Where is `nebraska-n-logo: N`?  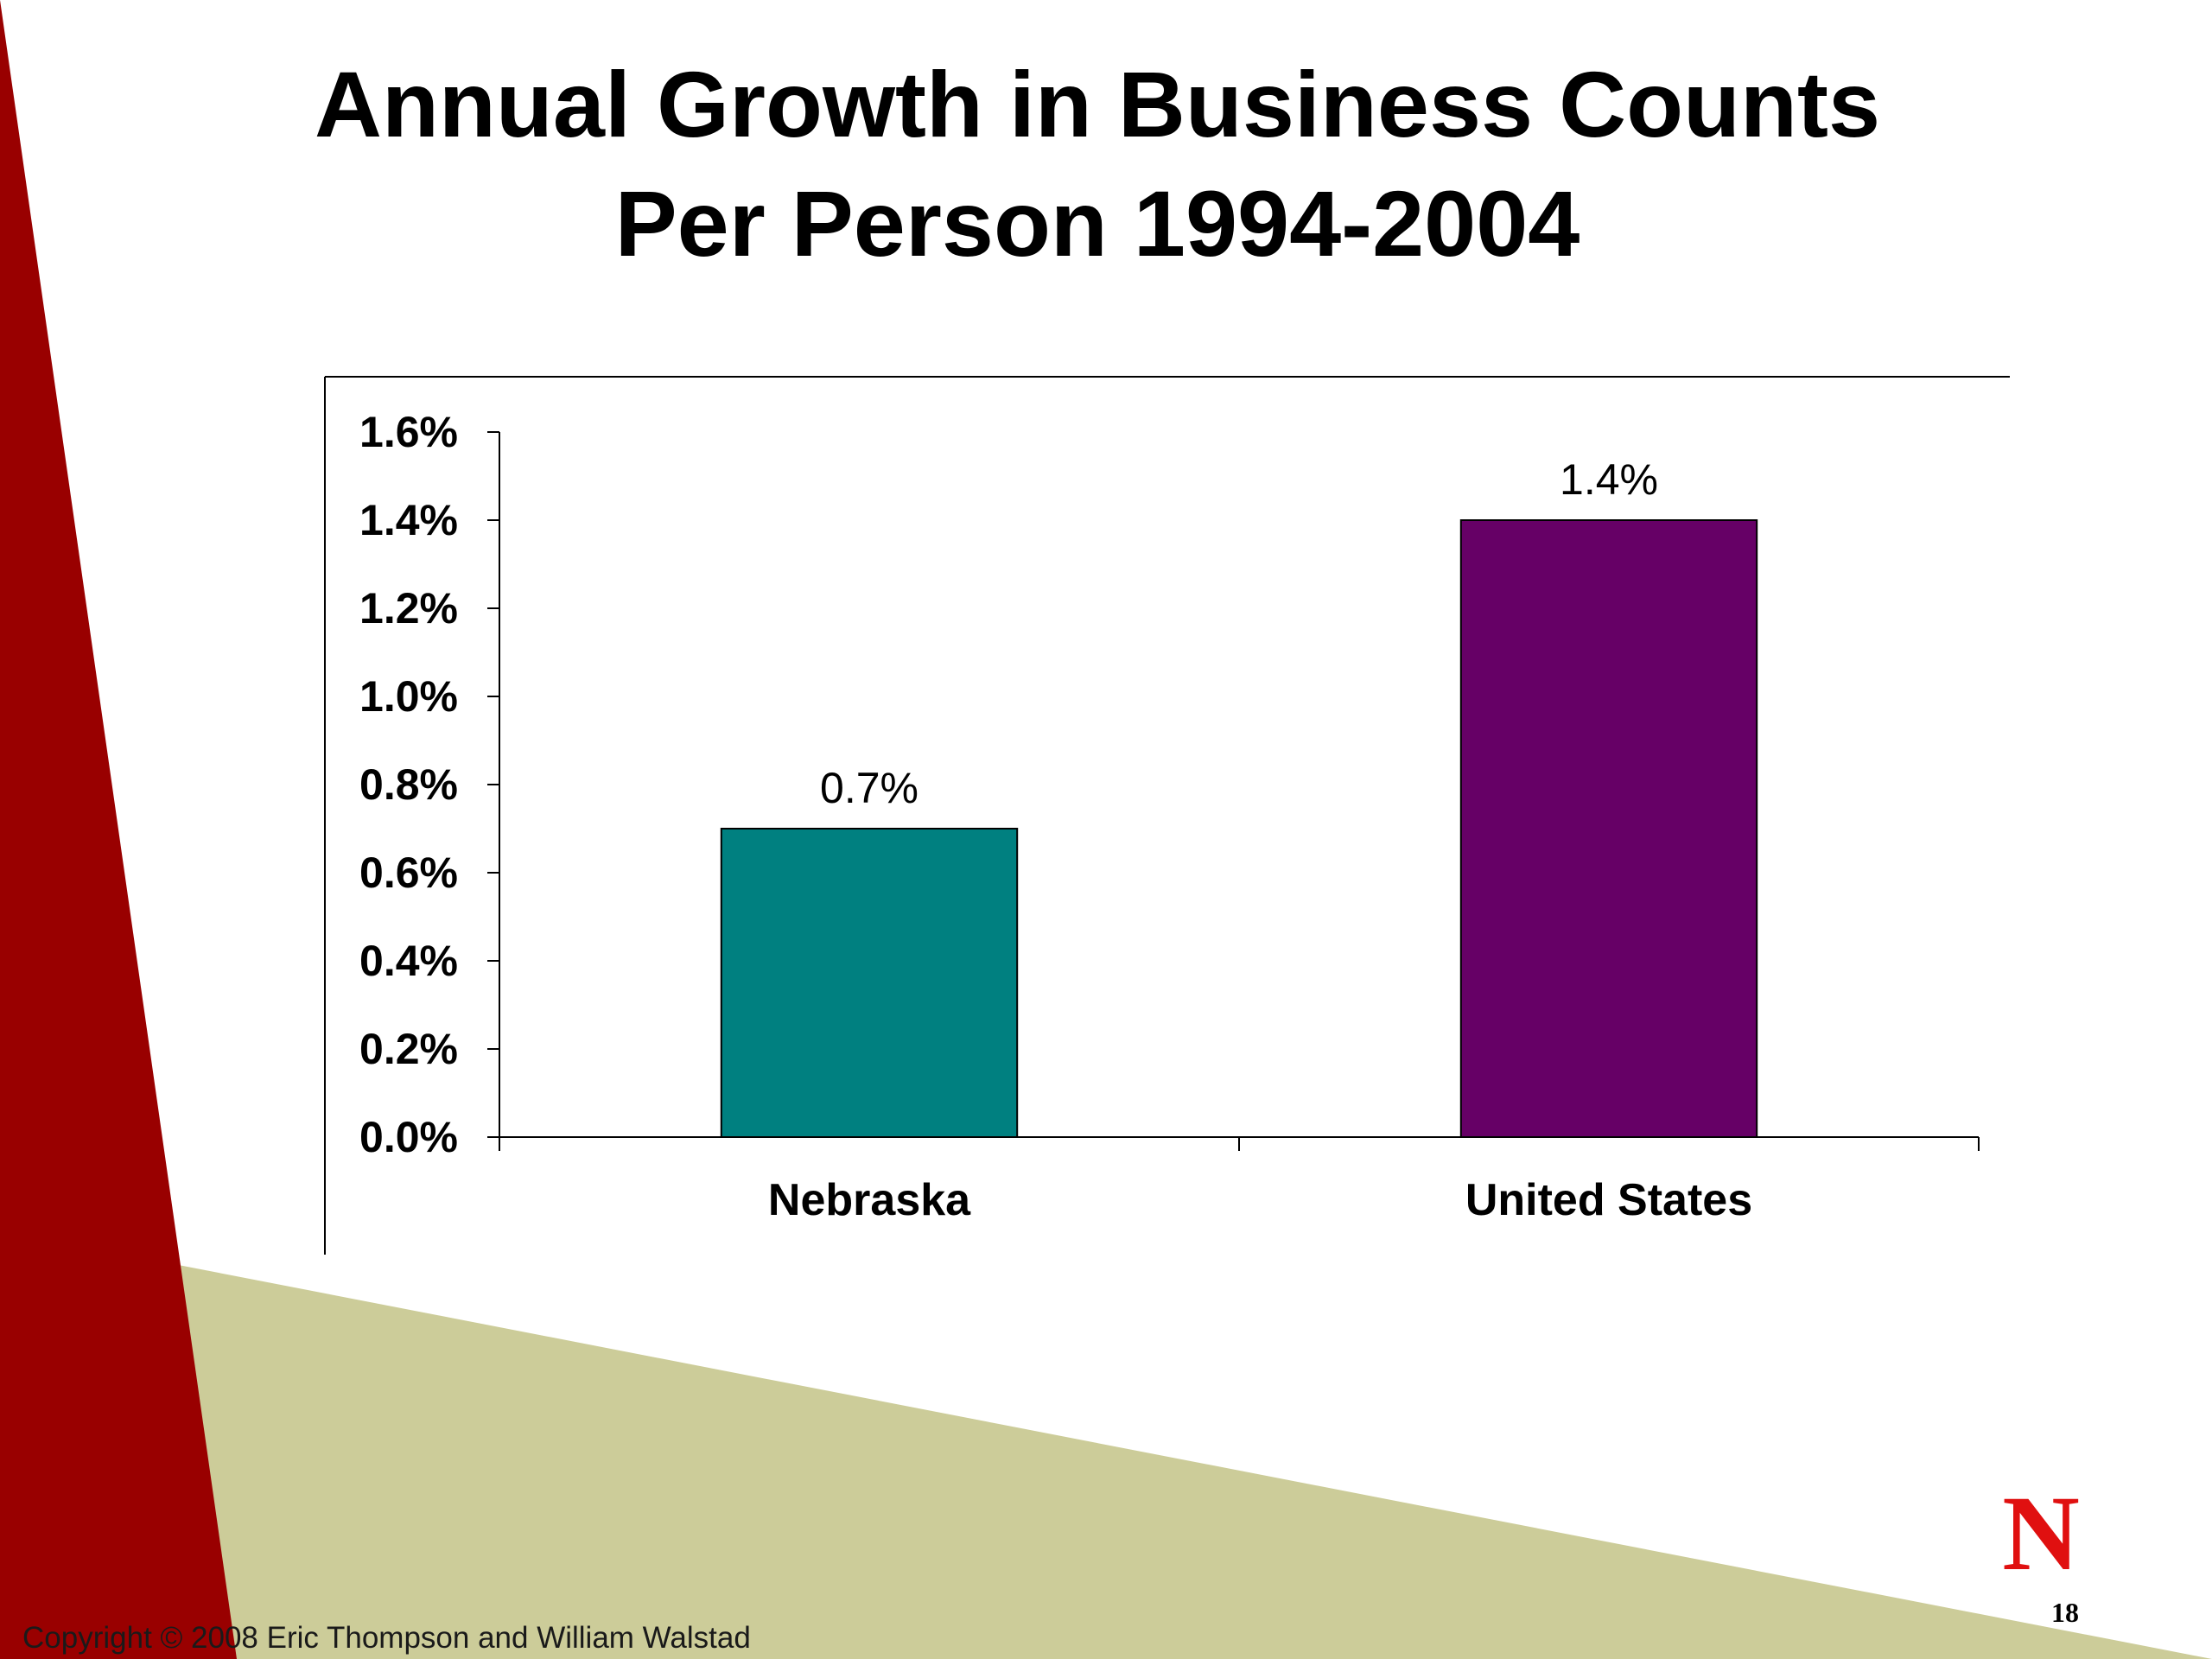
nebraska-n-logo: N is located at coordinates (2041, 1531).